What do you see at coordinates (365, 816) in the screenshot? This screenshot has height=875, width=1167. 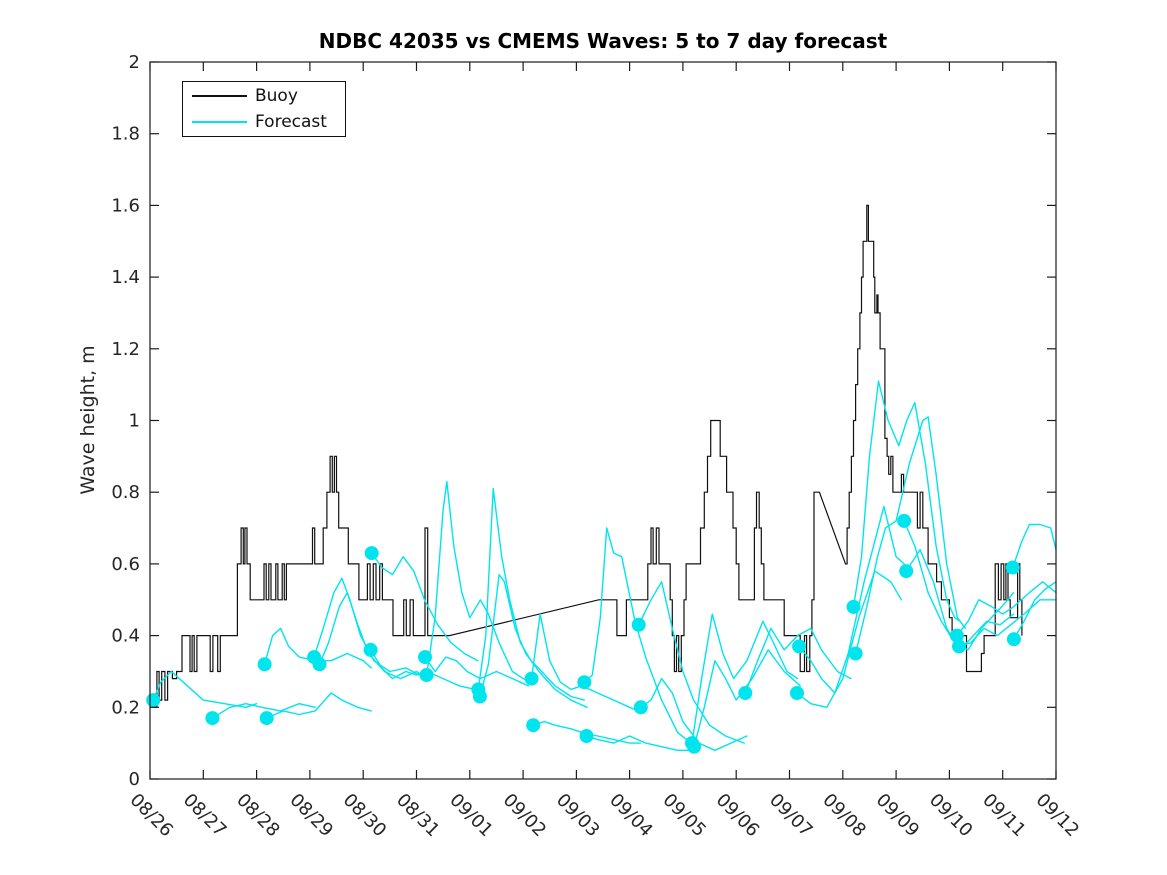 I see `x-tick-label: 08/30` at bounding box center [365, 816].